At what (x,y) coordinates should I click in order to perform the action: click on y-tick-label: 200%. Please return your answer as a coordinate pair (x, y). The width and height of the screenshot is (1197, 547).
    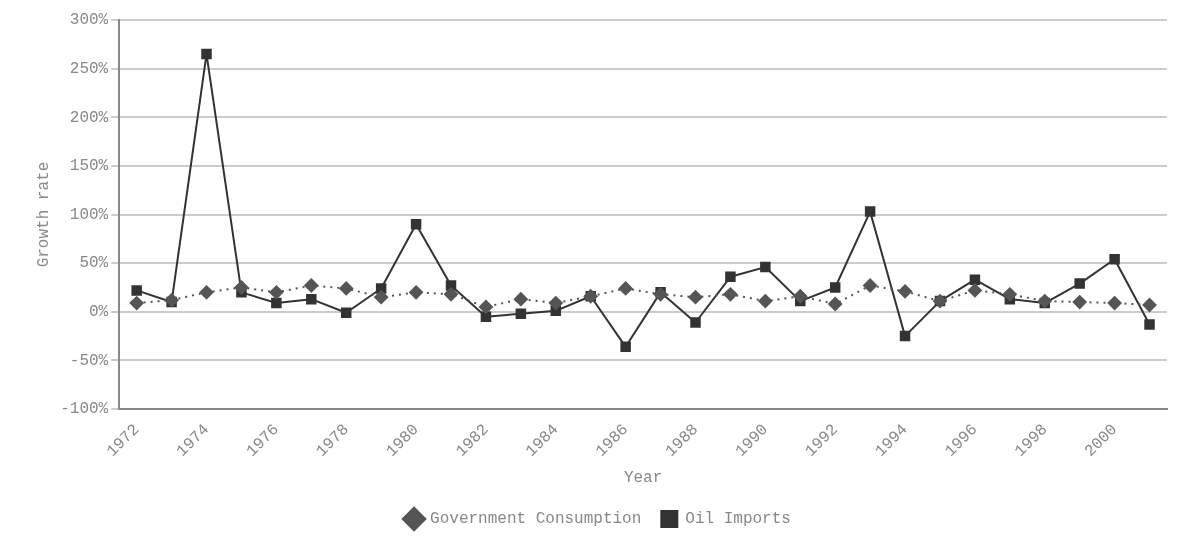
    Looking at the image, I should click on (89, 117).